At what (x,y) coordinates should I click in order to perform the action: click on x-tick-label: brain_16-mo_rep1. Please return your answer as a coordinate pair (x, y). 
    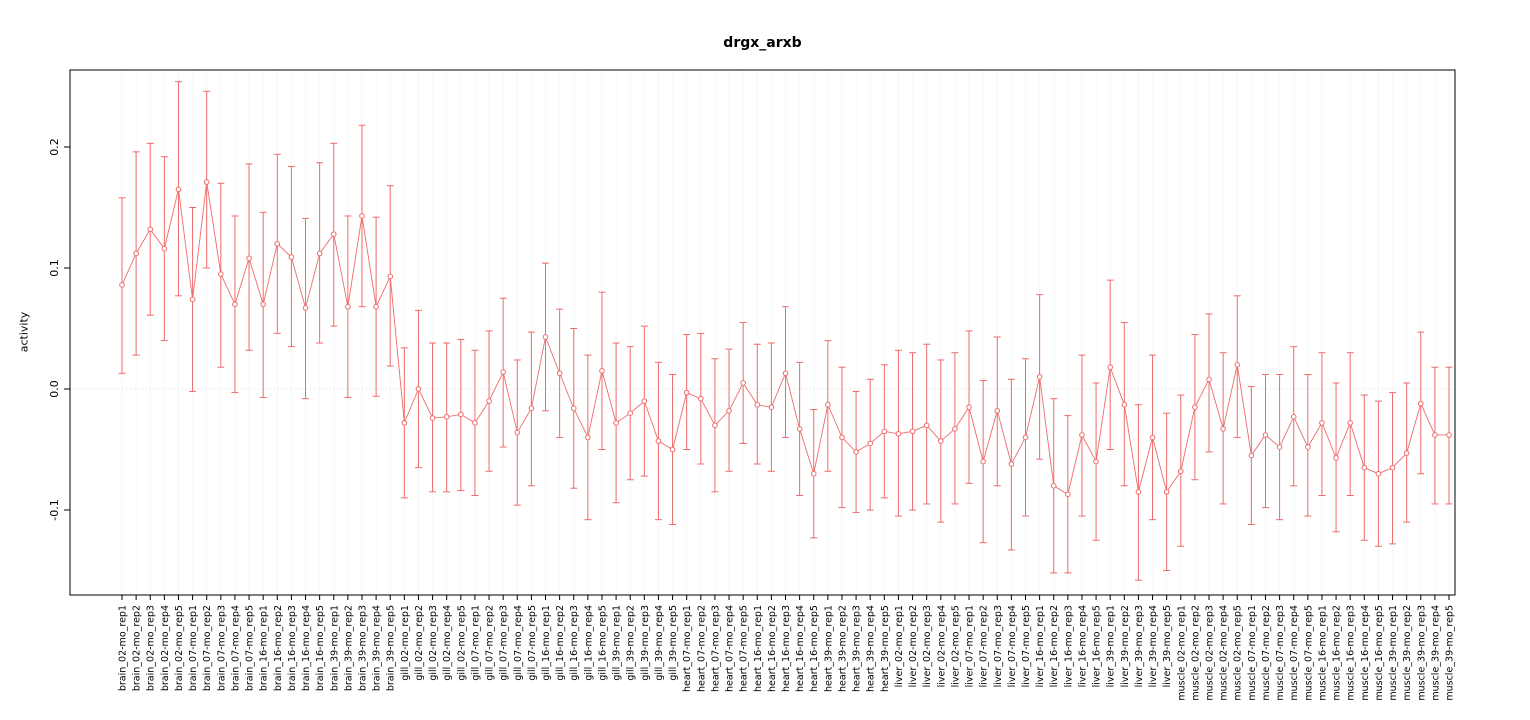
    Looking at the image, I should click on (264, 648).